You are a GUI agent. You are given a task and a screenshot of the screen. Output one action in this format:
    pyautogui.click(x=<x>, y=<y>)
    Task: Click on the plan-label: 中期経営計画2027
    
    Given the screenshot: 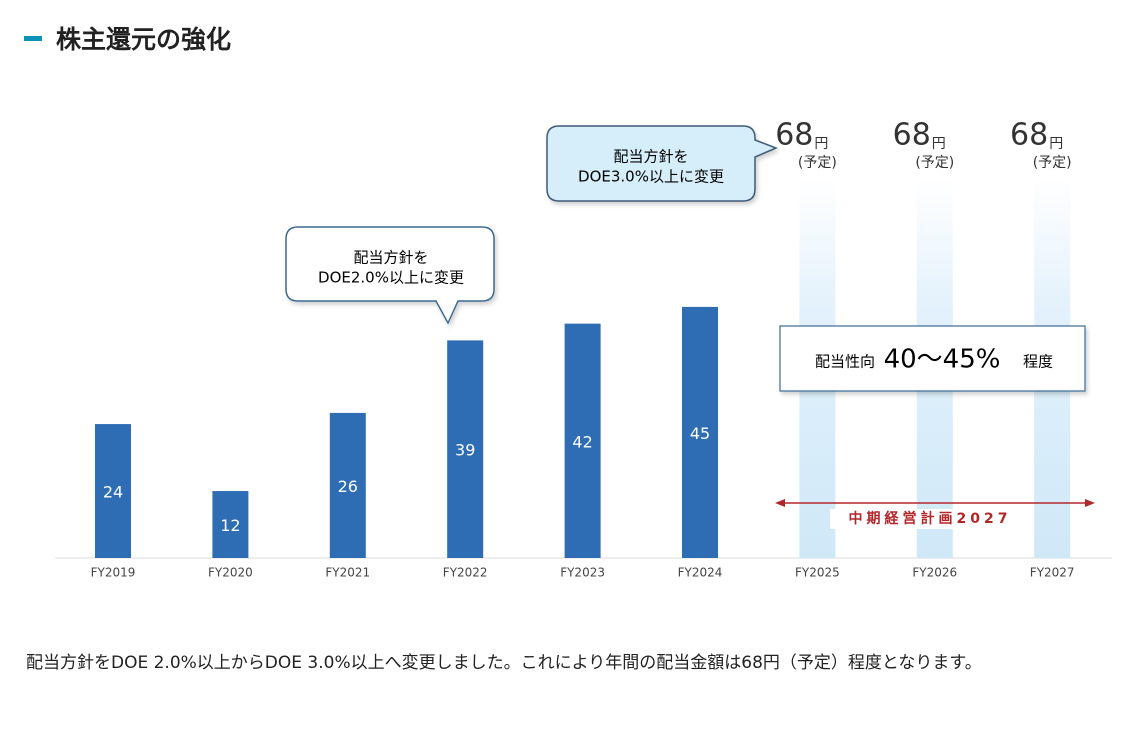 What is the action you would take?
    pyautogui.click(x=930, y=518)
    